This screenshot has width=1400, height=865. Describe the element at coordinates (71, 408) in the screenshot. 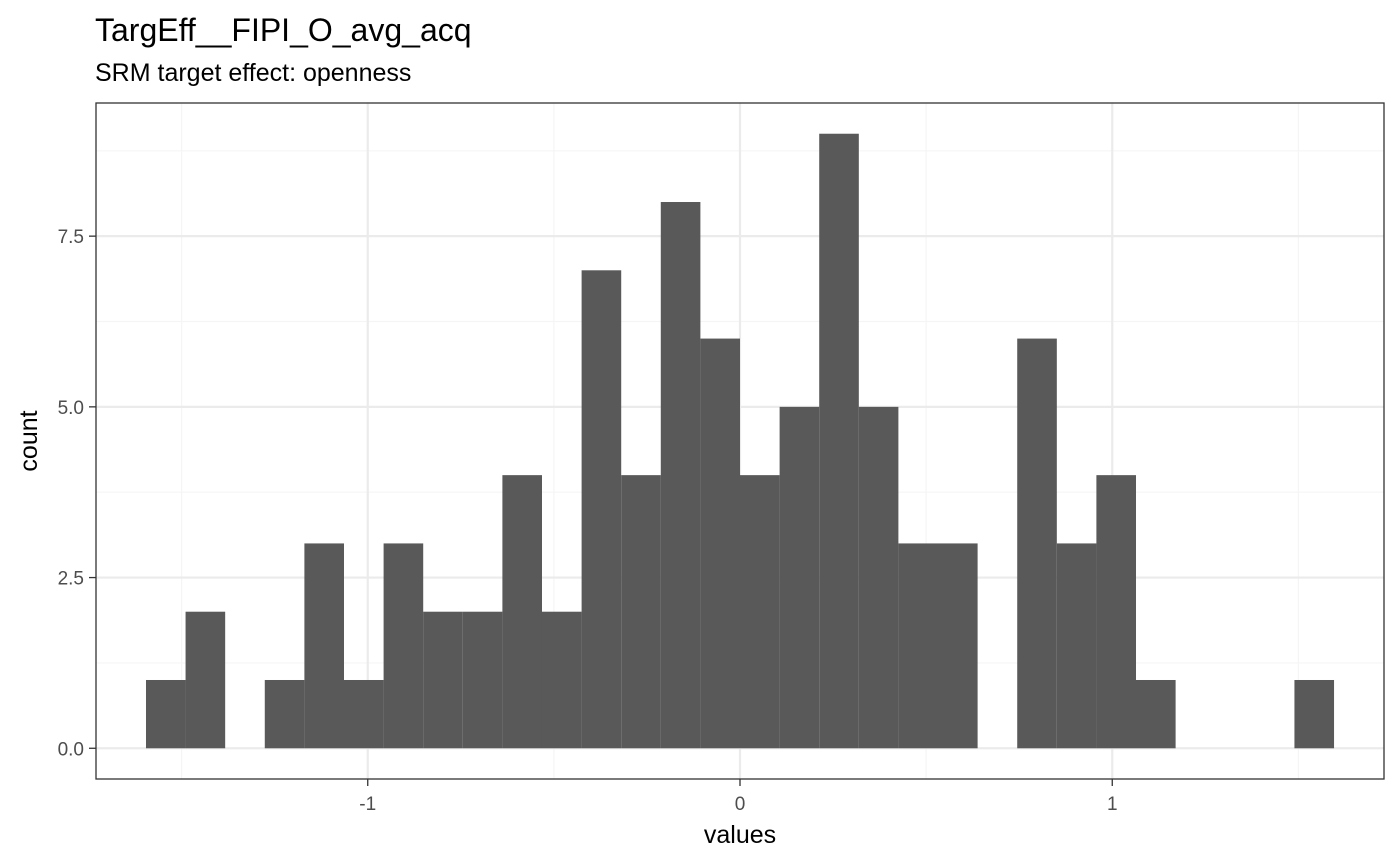

I see `y-tick-label: 5.0` at that location.